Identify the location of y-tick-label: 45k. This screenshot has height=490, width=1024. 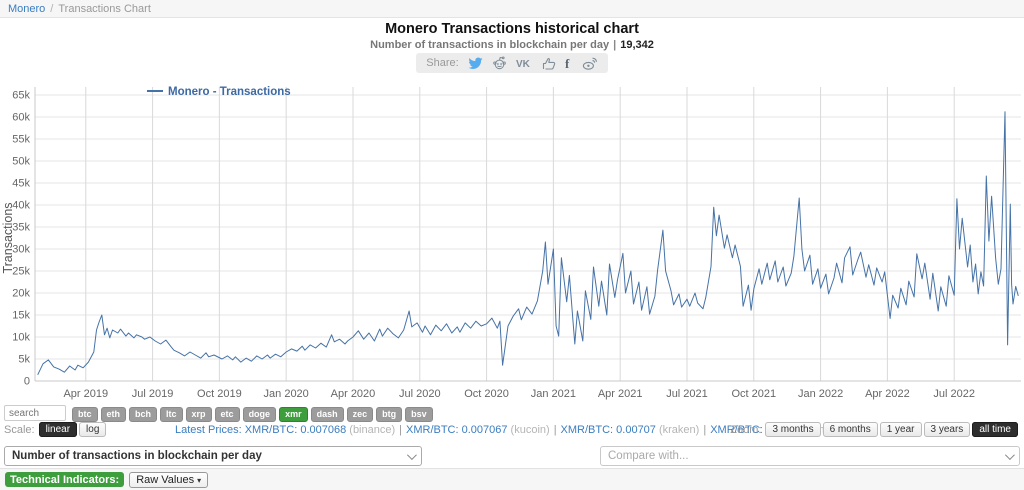
(21, 184).